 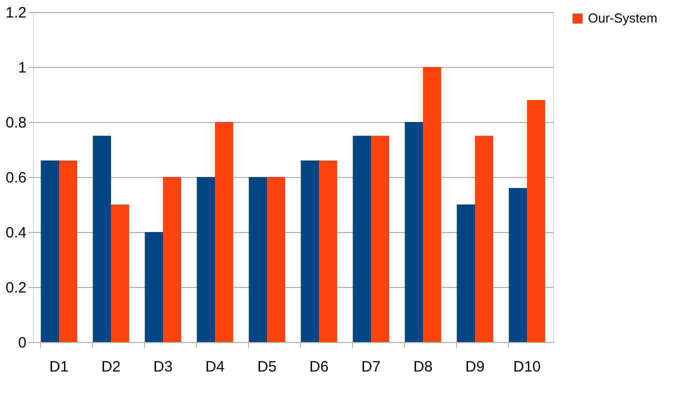 I want to click on x-tick-label: D10, so click(x=527, y=367).